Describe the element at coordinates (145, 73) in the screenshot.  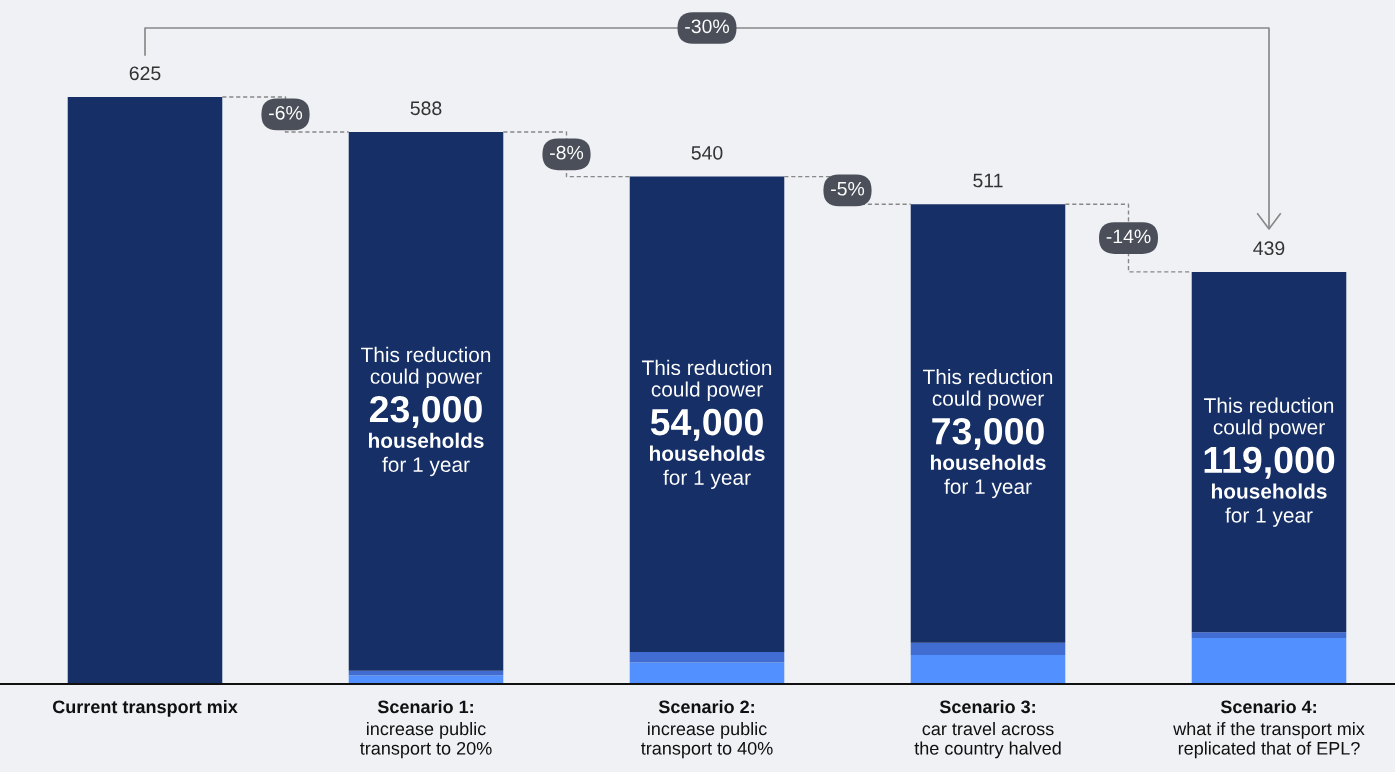
I see `text: 625` at that location.